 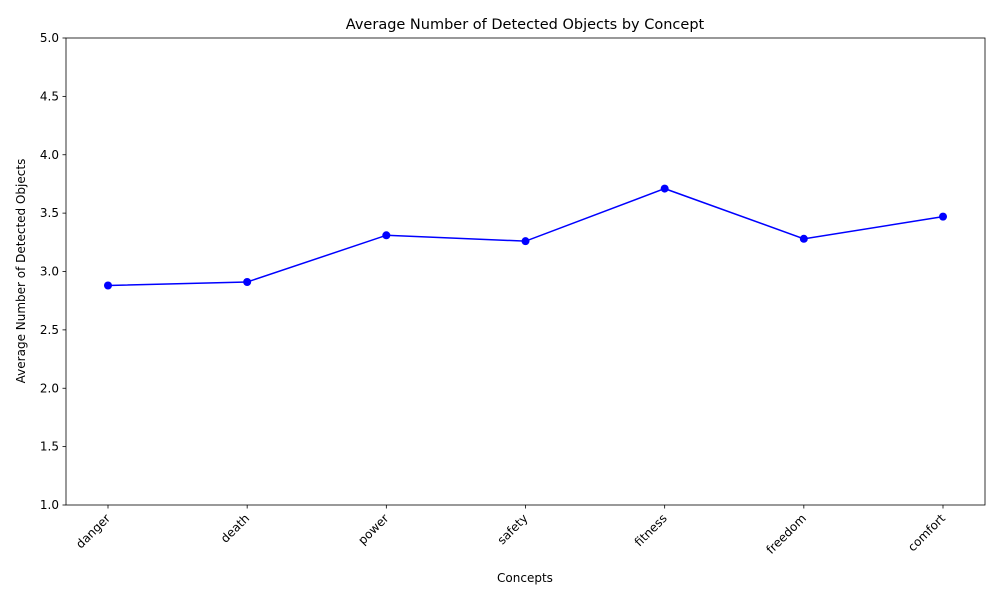 What do you see at coordinates (49, 96) in the screenshot?
I see `y-tick-label: 4.5` at bounding box center [49, 96].